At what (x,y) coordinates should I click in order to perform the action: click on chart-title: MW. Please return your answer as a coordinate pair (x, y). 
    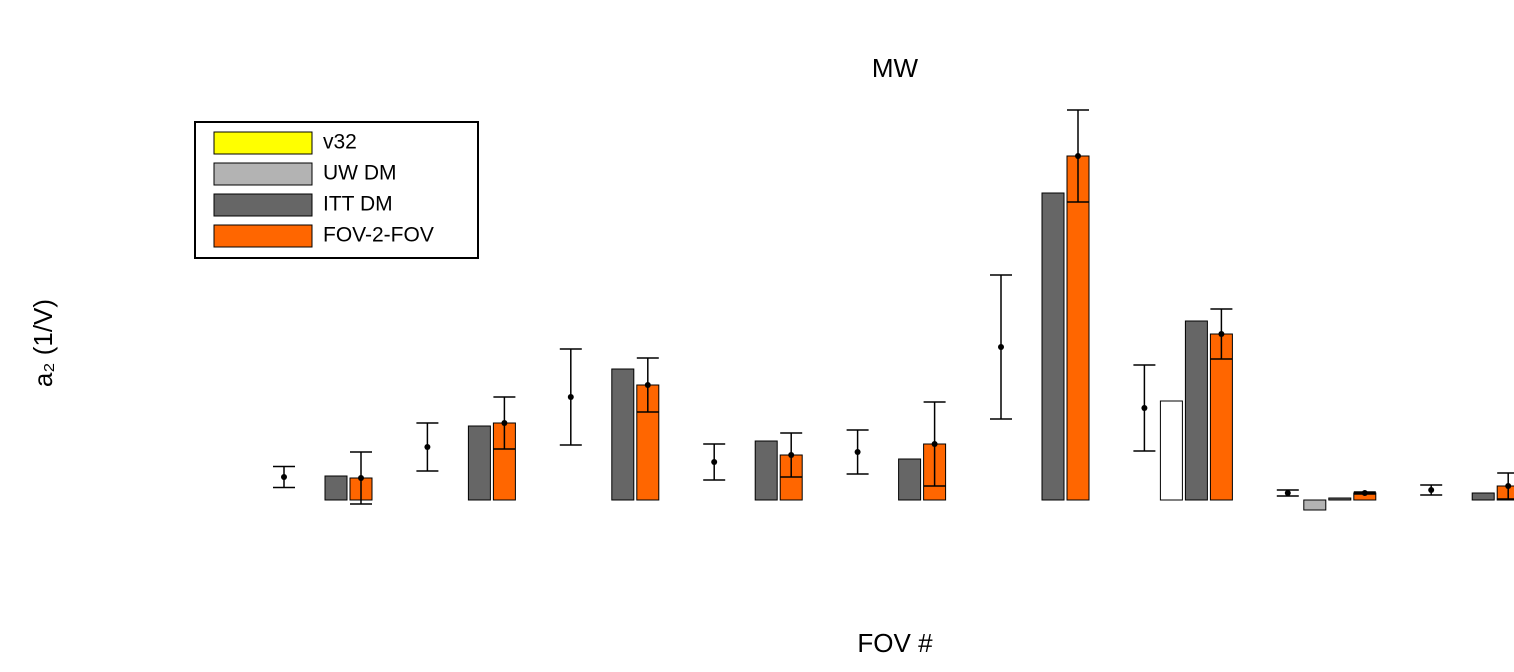
    Looking at the image, I should click on (895, 68).